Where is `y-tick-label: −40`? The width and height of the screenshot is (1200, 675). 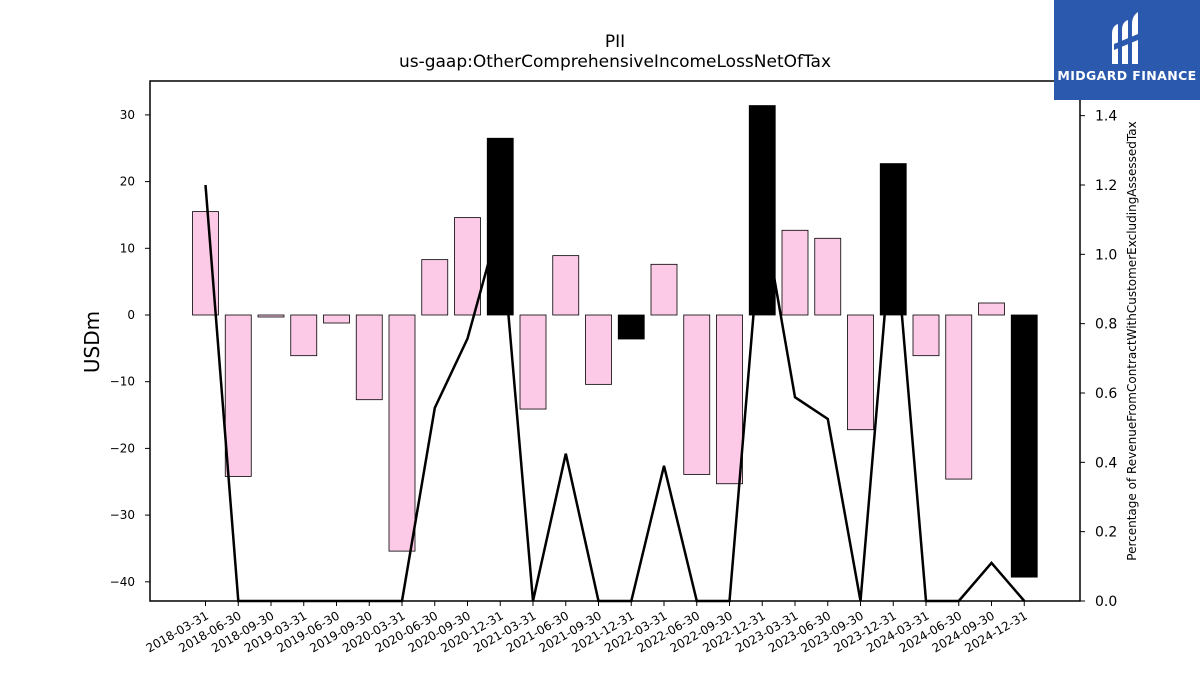 y-tick-label: −40 is located at coordinates (122, 582).